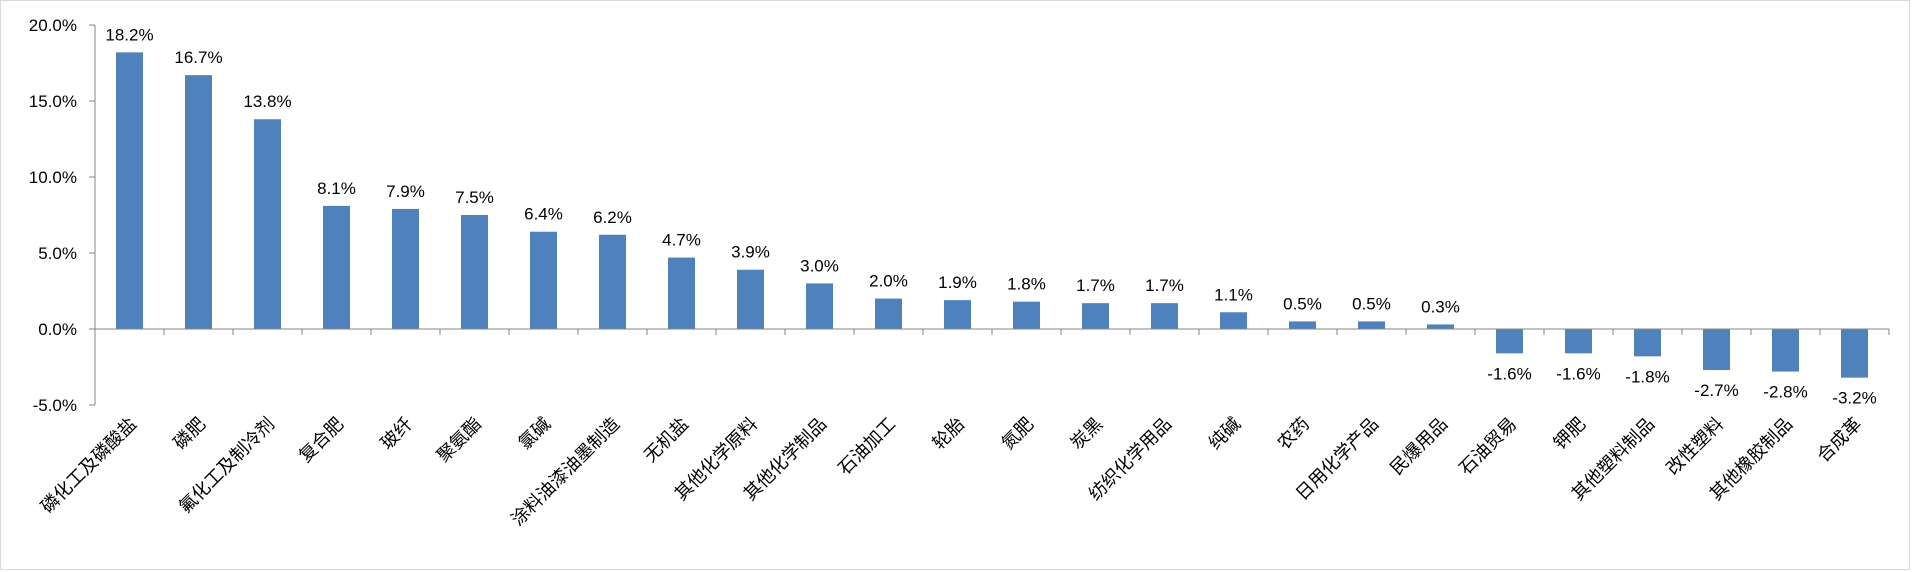  Describe the element at coordinates (198, 57) in the screenshot. I see `data-label: 16.7%` at that location.